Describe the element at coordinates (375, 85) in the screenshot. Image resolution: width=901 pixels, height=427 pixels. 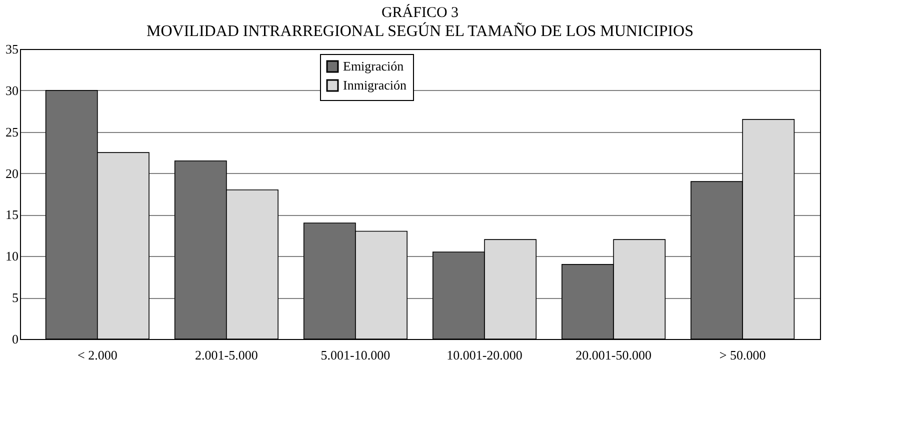
I see `legend-label: Inmigración` at that location.